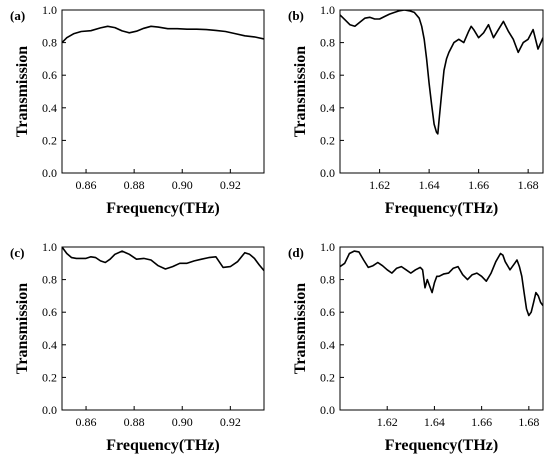 This screenshot has height=461, width=550. I want to click on panel-b-x-axis-title: Frequency(THz), so click(441, 208).